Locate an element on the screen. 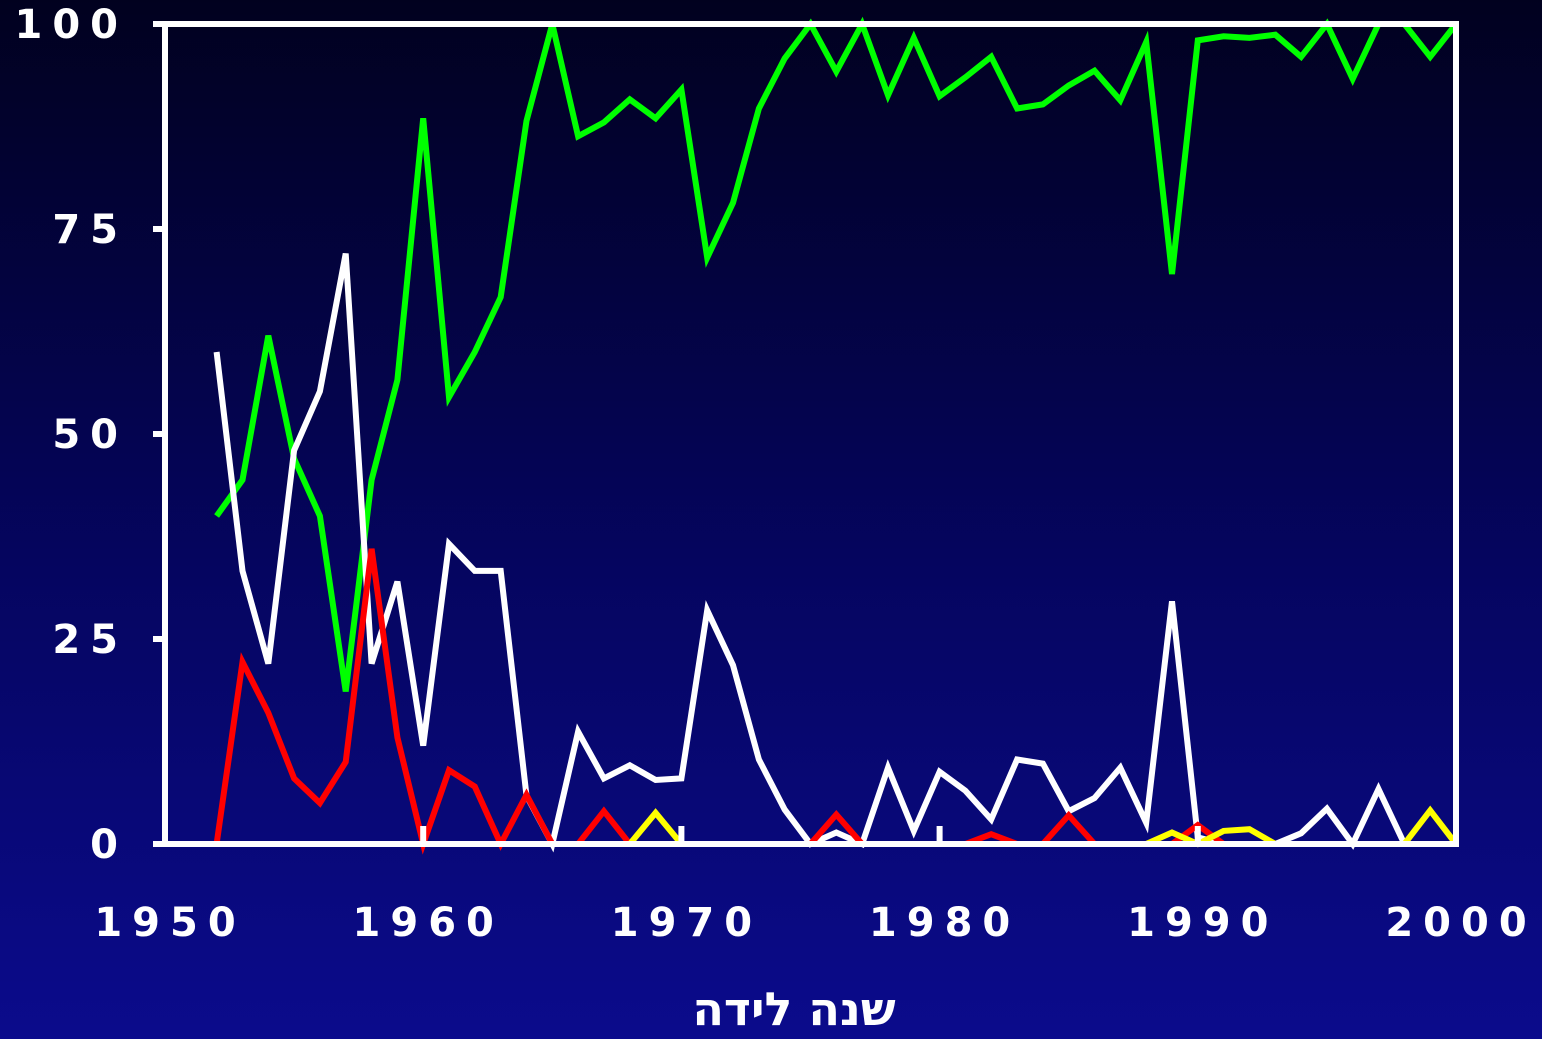  y-tick-label-4: 100 is located at coordinates (72, 25).